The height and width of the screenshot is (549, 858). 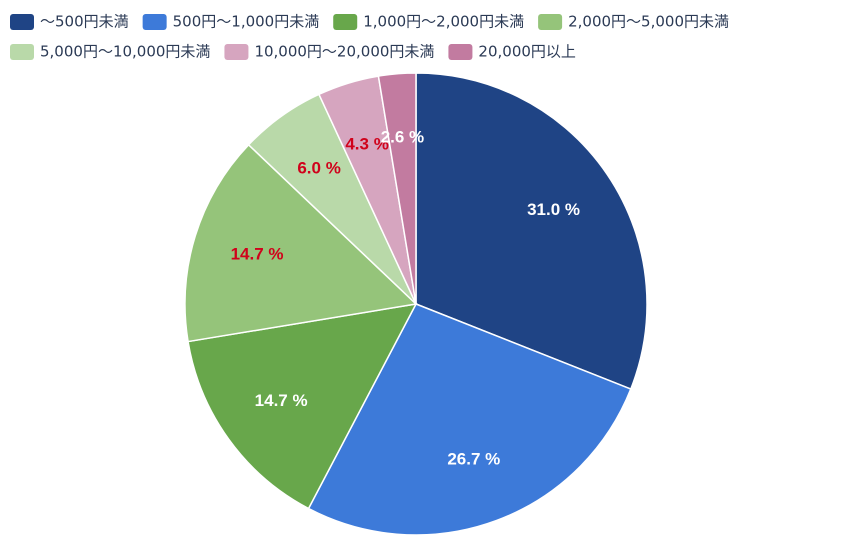 What do you see at coordinates (366, 144) in the screenshot?
I see `data-label: 4.3 %` at bounding box center [366, 144].